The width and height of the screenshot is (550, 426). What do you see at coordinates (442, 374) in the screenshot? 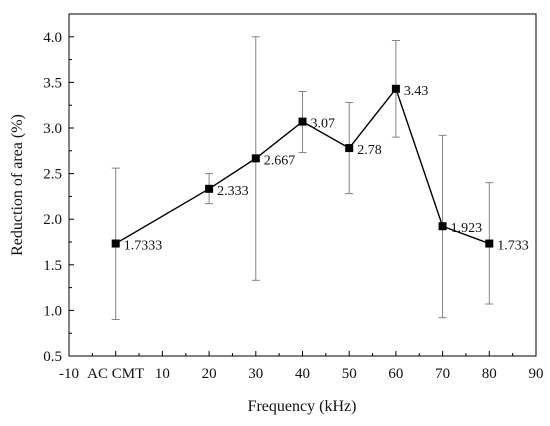
I see `x-tick-label: 70` at bounding box center [442, 374].